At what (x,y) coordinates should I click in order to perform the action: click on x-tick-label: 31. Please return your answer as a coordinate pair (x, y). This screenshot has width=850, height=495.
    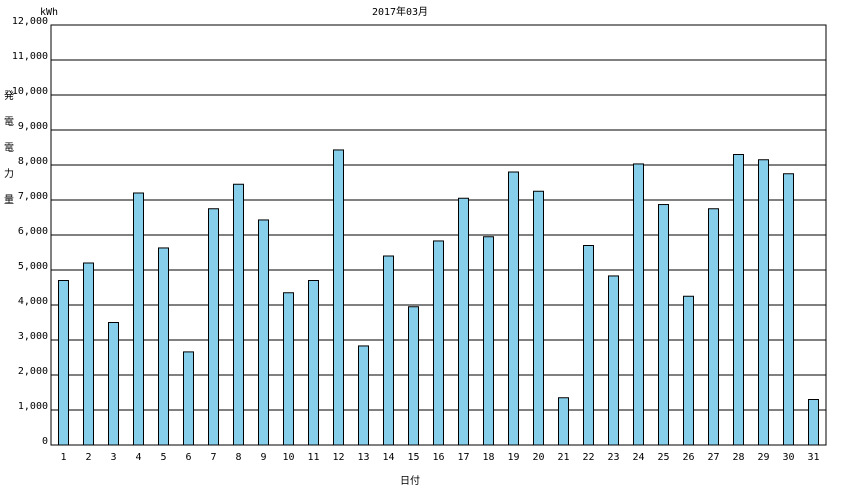
    Looking at the image, I should click on (813, 457).